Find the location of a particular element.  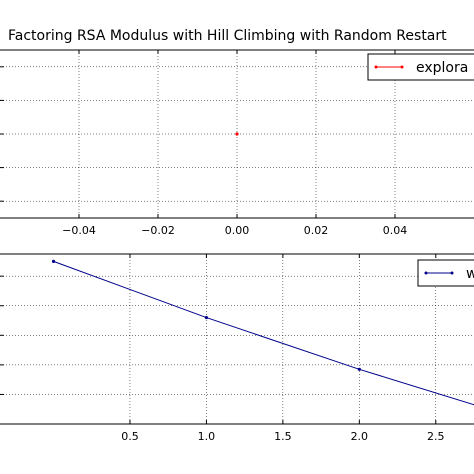

bottom-x-tick-label: 0.5 is located at coordinates (130, 436).